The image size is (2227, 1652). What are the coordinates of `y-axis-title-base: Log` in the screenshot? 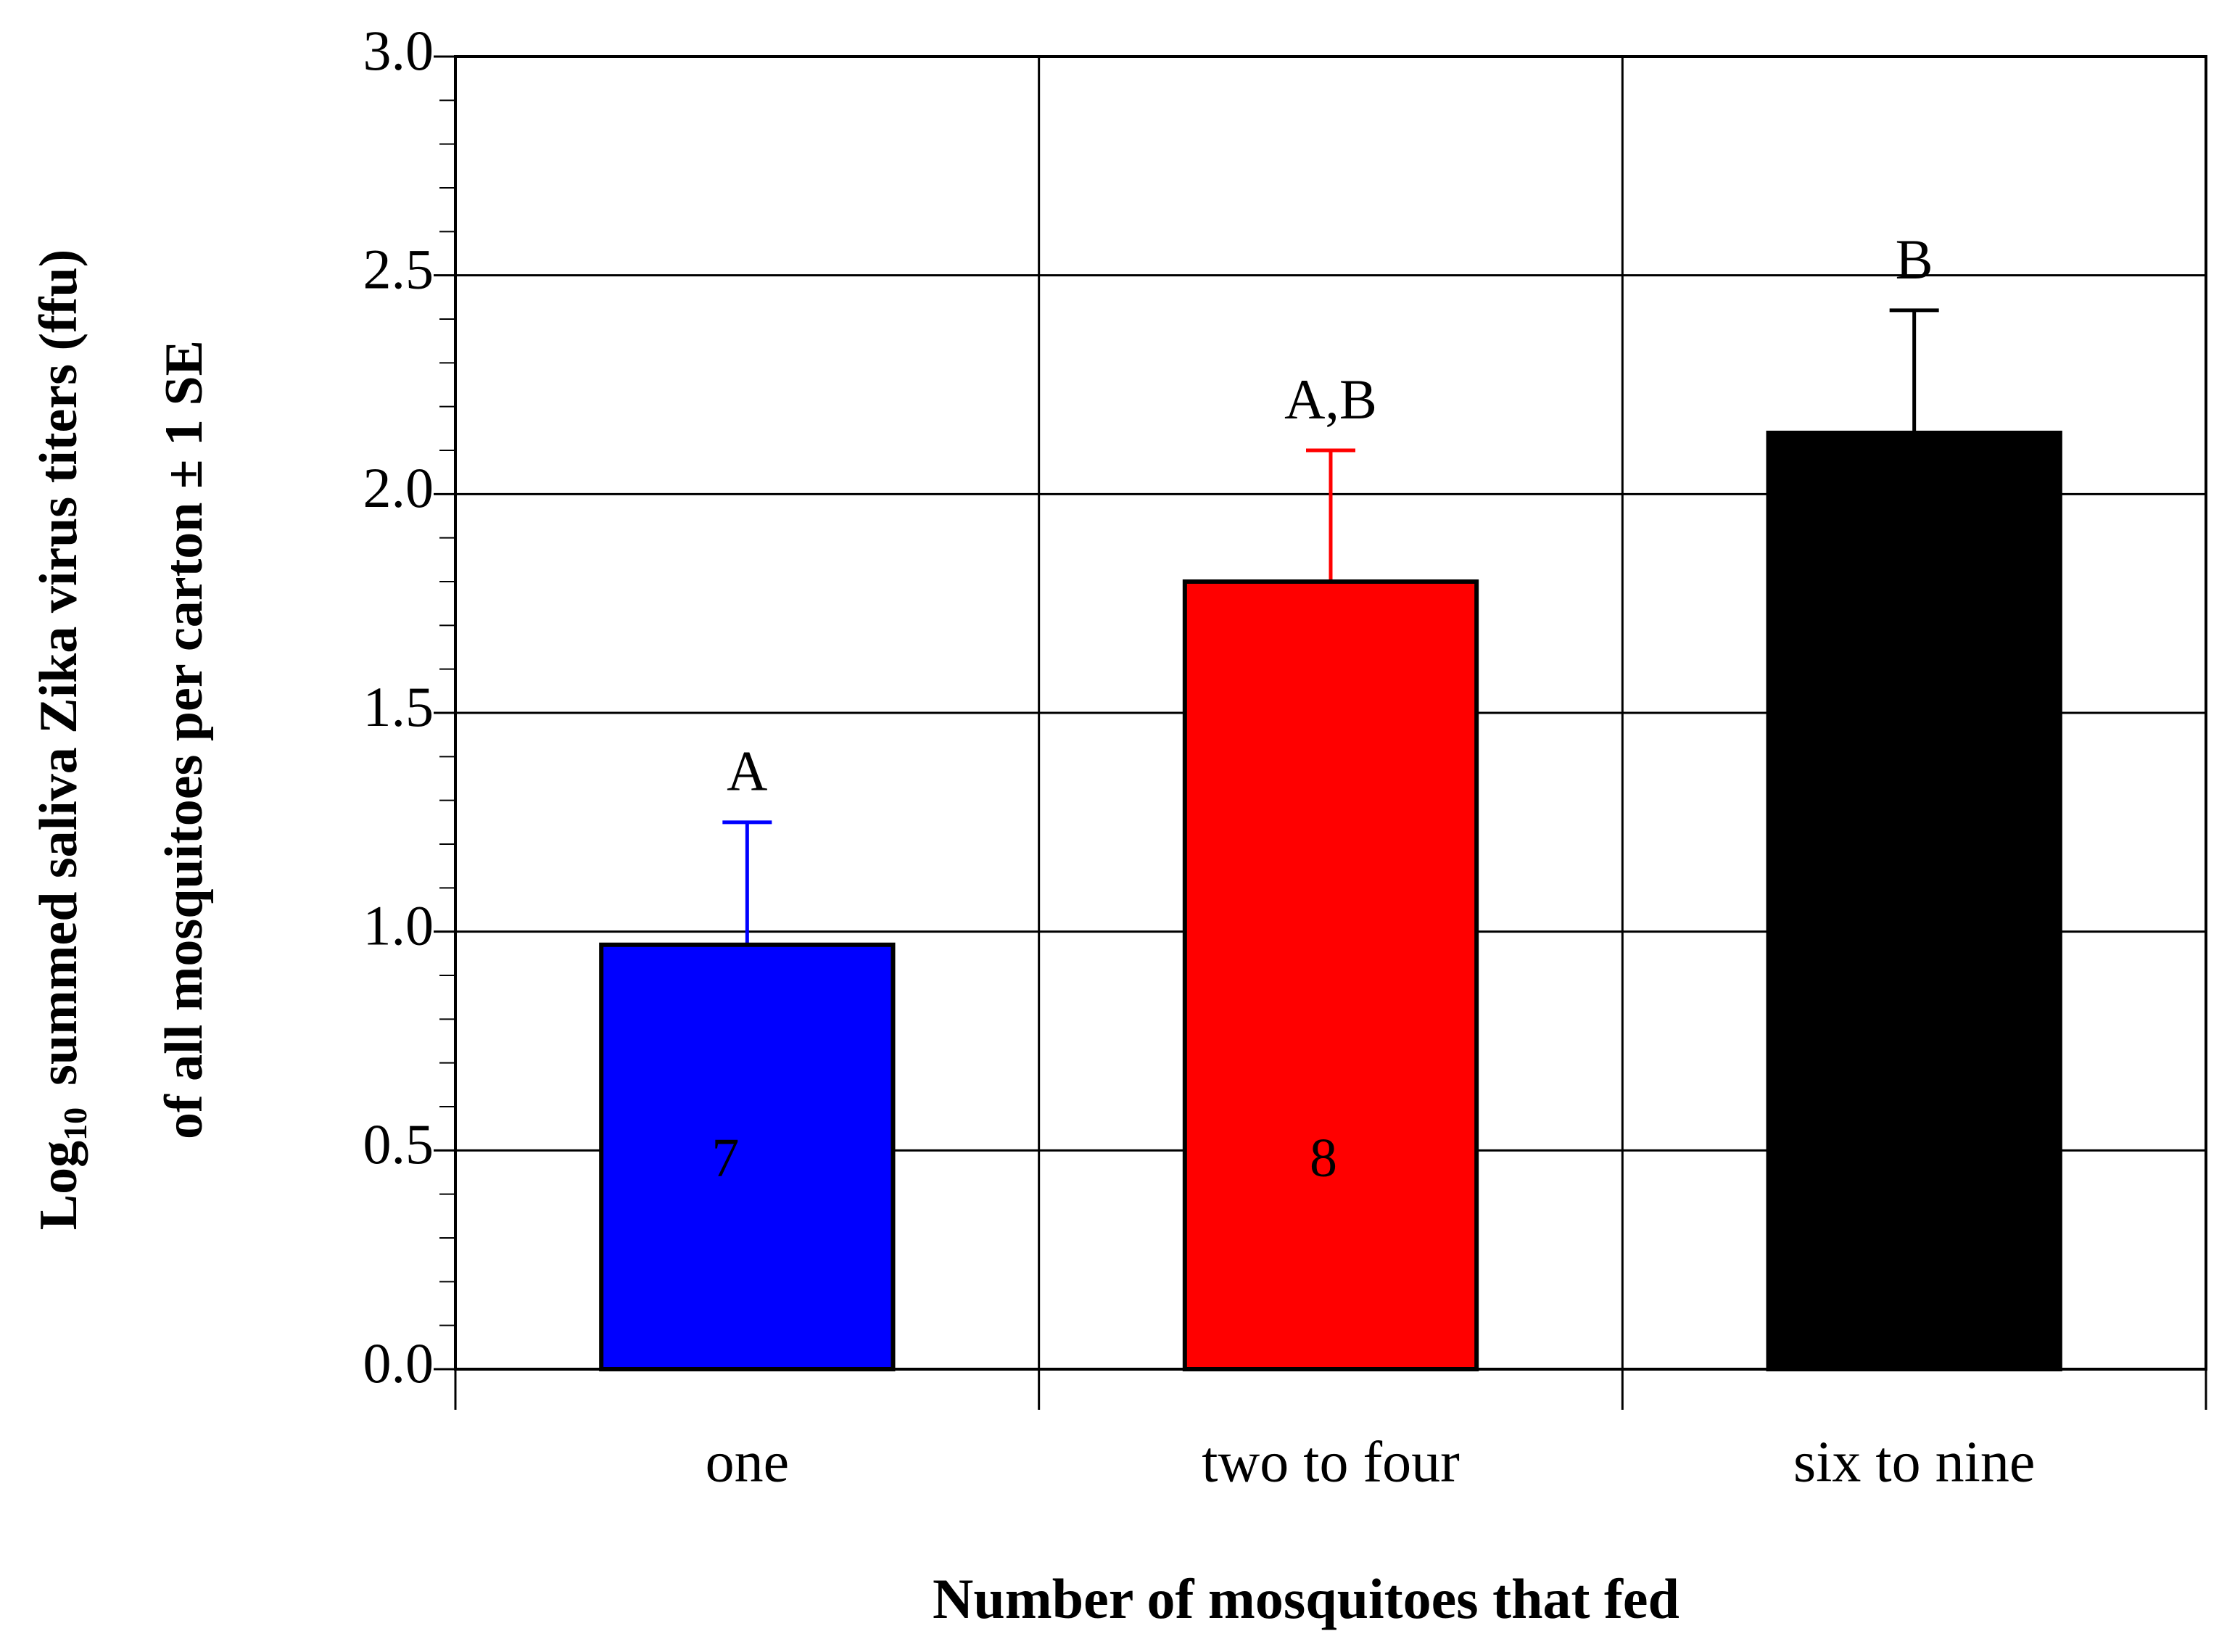 It's located at (58, 1185).